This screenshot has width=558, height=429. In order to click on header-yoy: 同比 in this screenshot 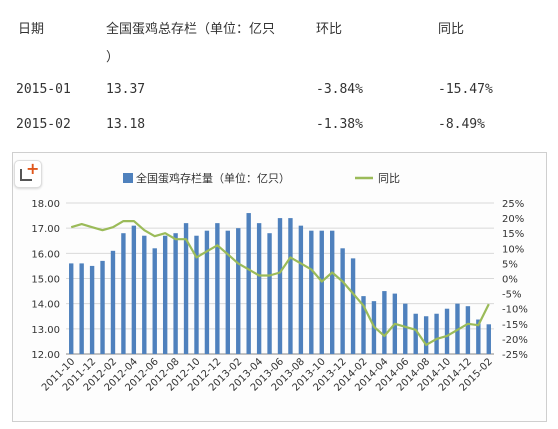, I will do `click(451, 29)`.